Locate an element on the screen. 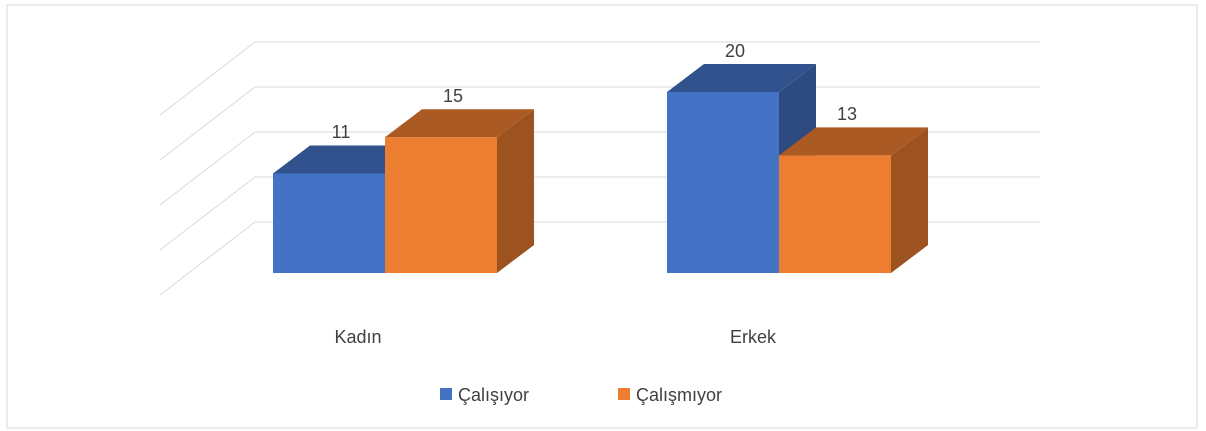 This screenshot has width=1206, height=431. legend-label: Çalışıyor is located at coordinates (493, 395).